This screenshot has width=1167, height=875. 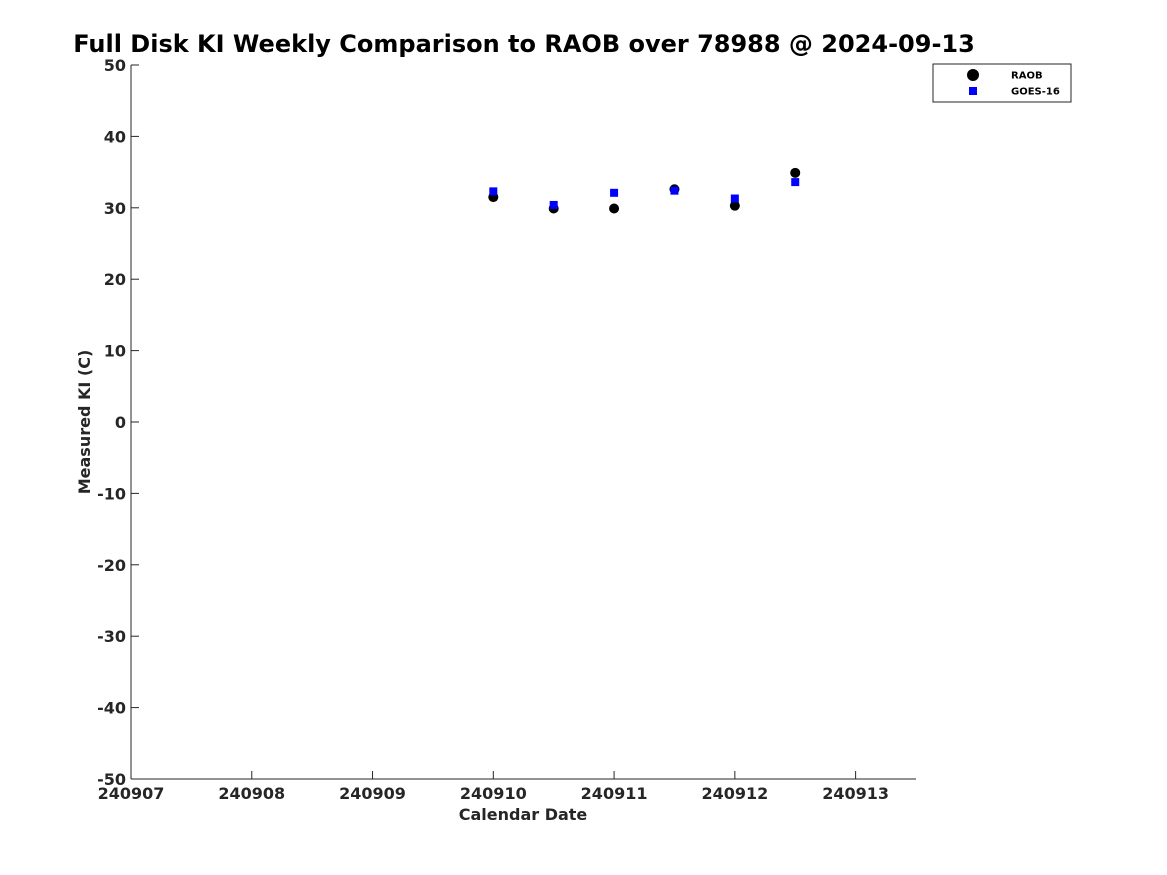 What do you see at coordinates (115, 208) in the screenshot?
I see `y-tick-label: 30` at bounding box center [115, 208].